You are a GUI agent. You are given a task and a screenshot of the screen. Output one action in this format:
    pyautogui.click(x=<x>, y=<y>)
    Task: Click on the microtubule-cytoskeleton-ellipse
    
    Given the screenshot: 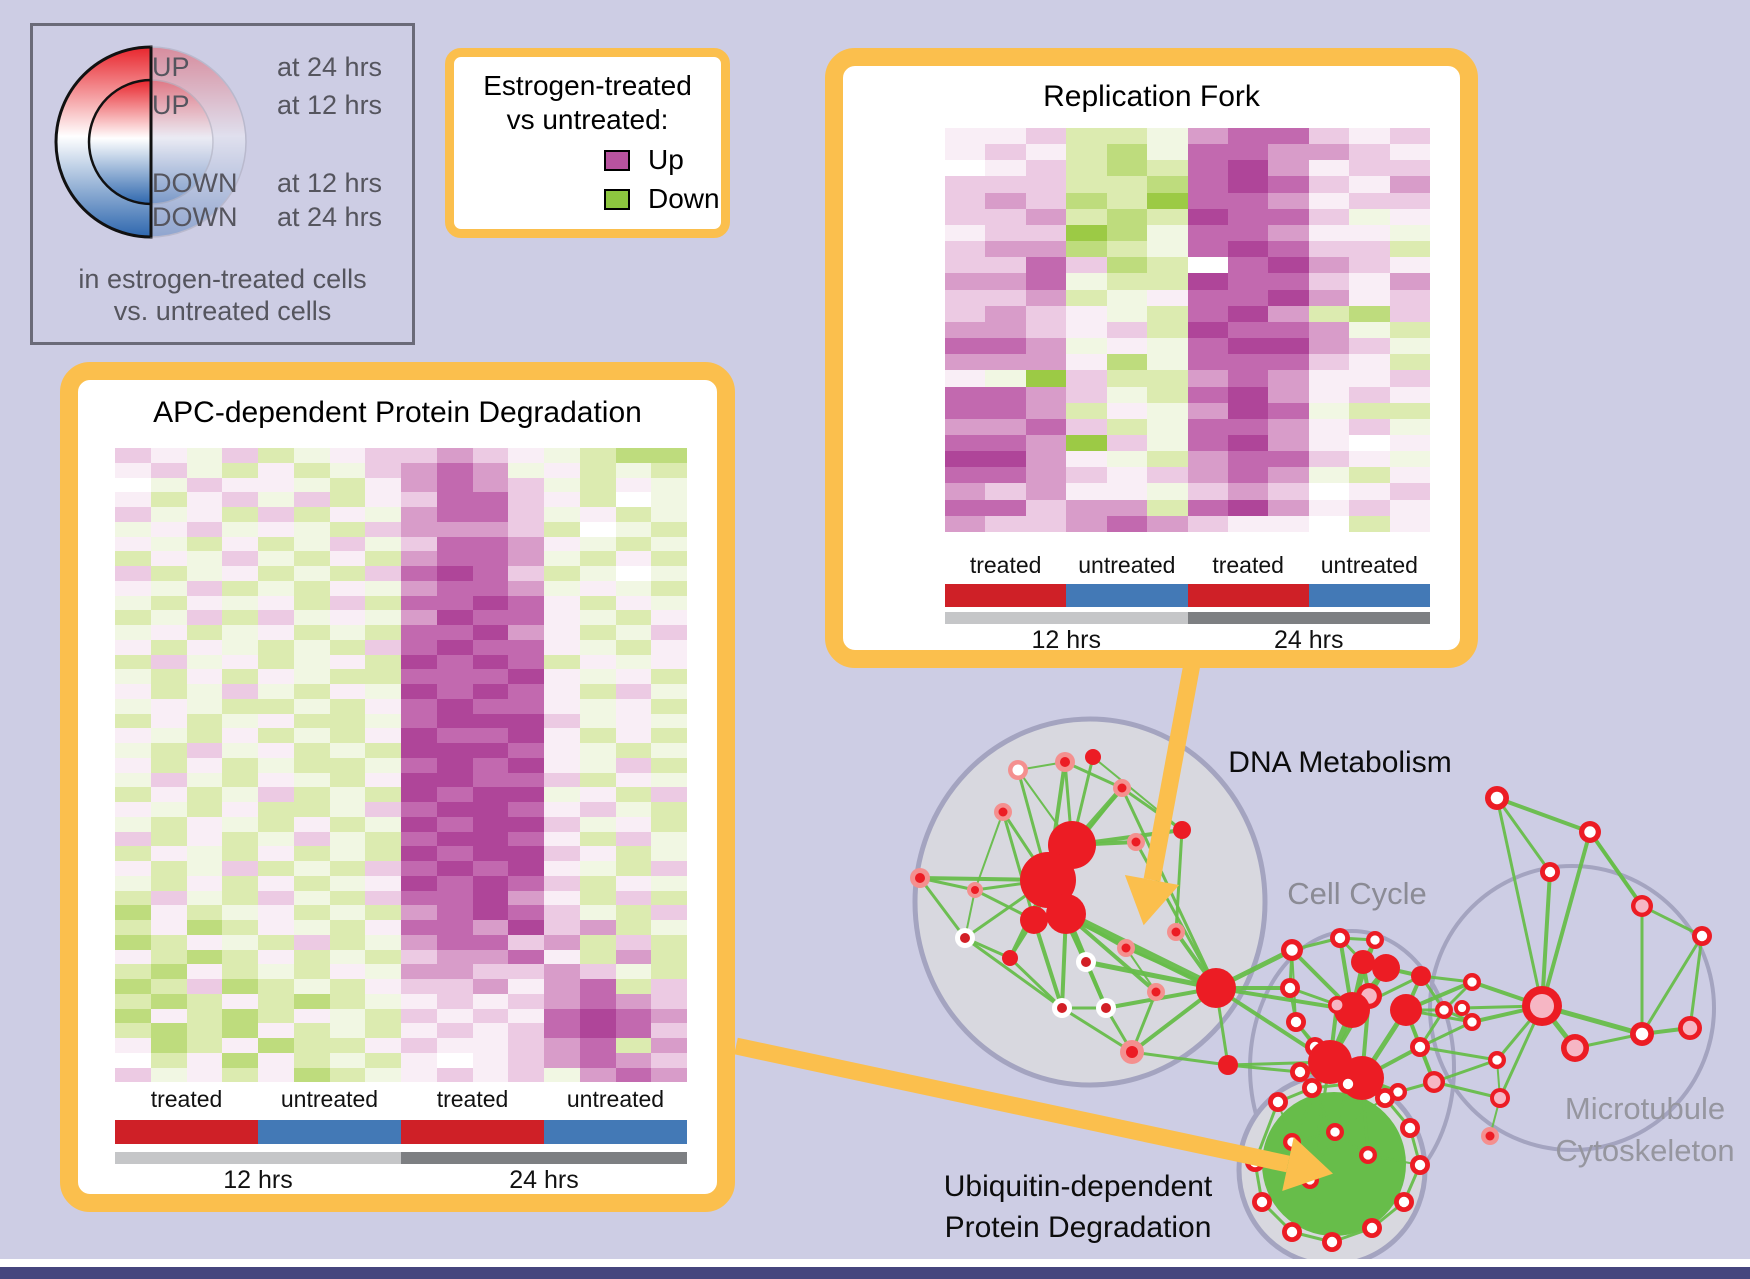 What is the action you would take?
    pyautogui.click(x=1572, y=1008)
    